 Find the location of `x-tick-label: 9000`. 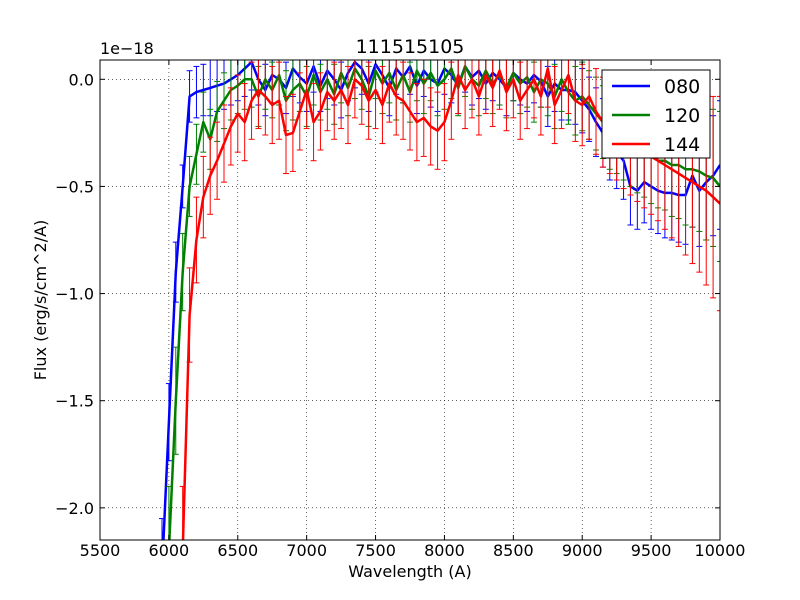

x-tick-label: 9000 is located at coordinates (582, 550).